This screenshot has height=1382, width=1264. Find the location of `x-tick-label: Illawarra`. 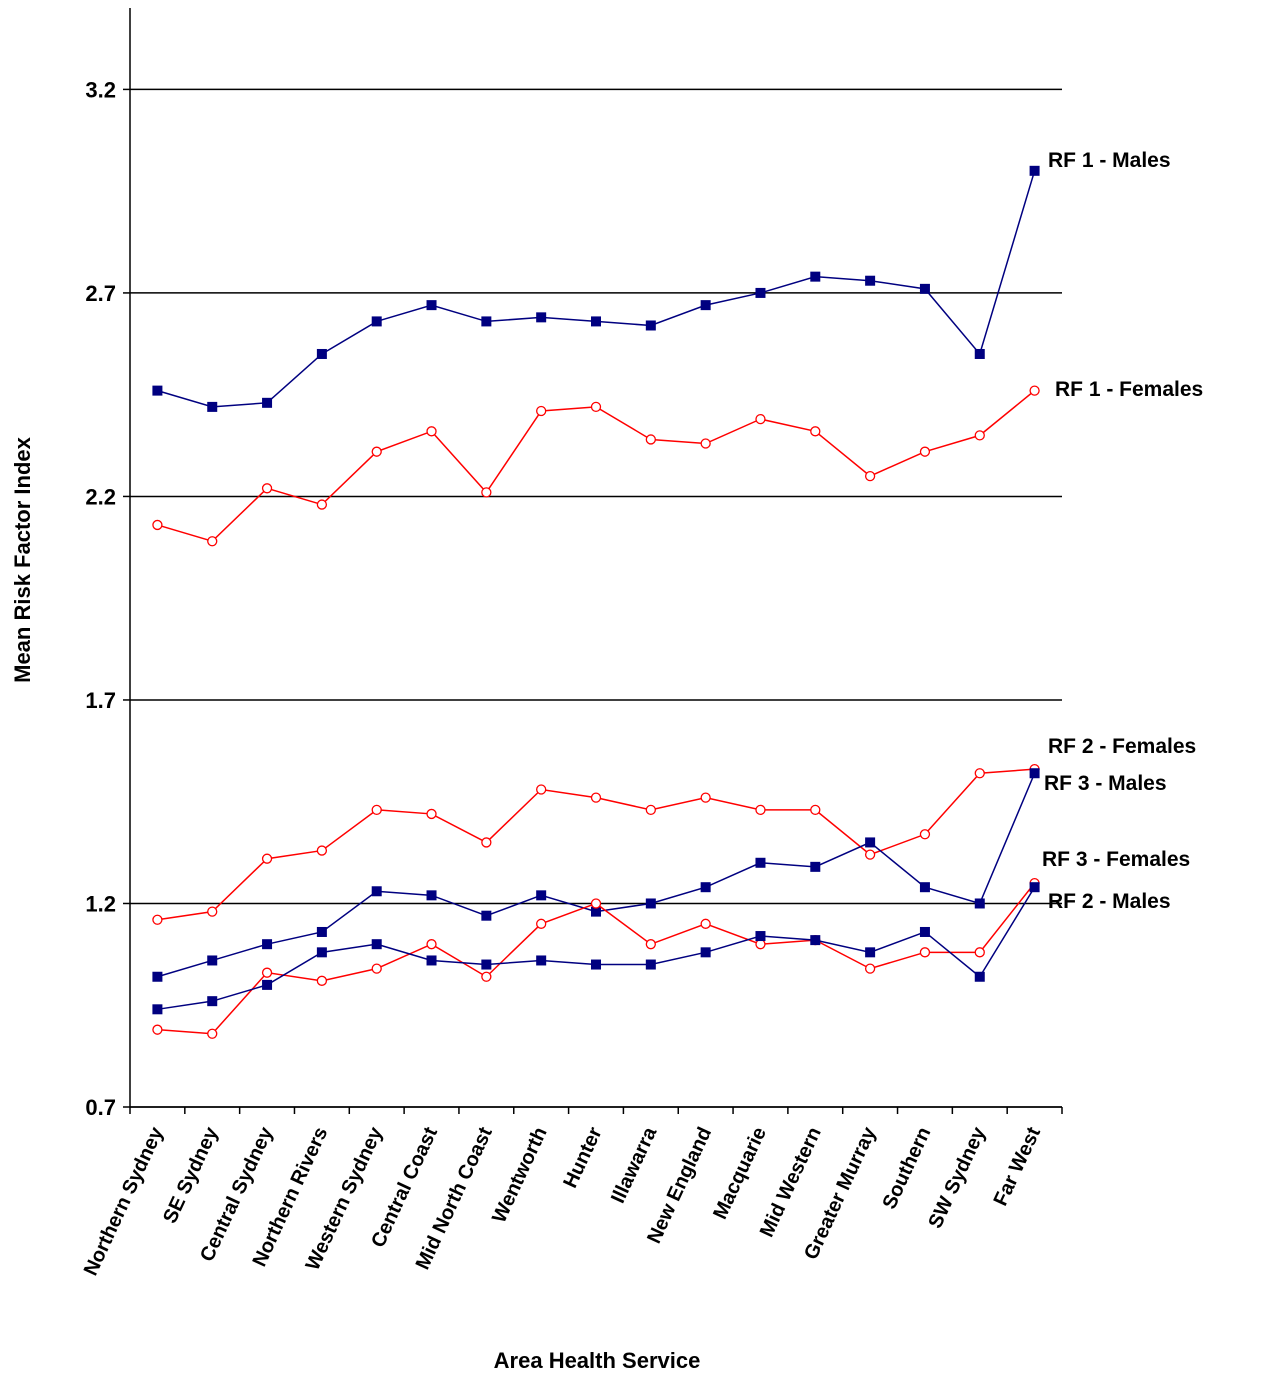

x-tick-label: Illawarra is located at coordinates (634, 1165).